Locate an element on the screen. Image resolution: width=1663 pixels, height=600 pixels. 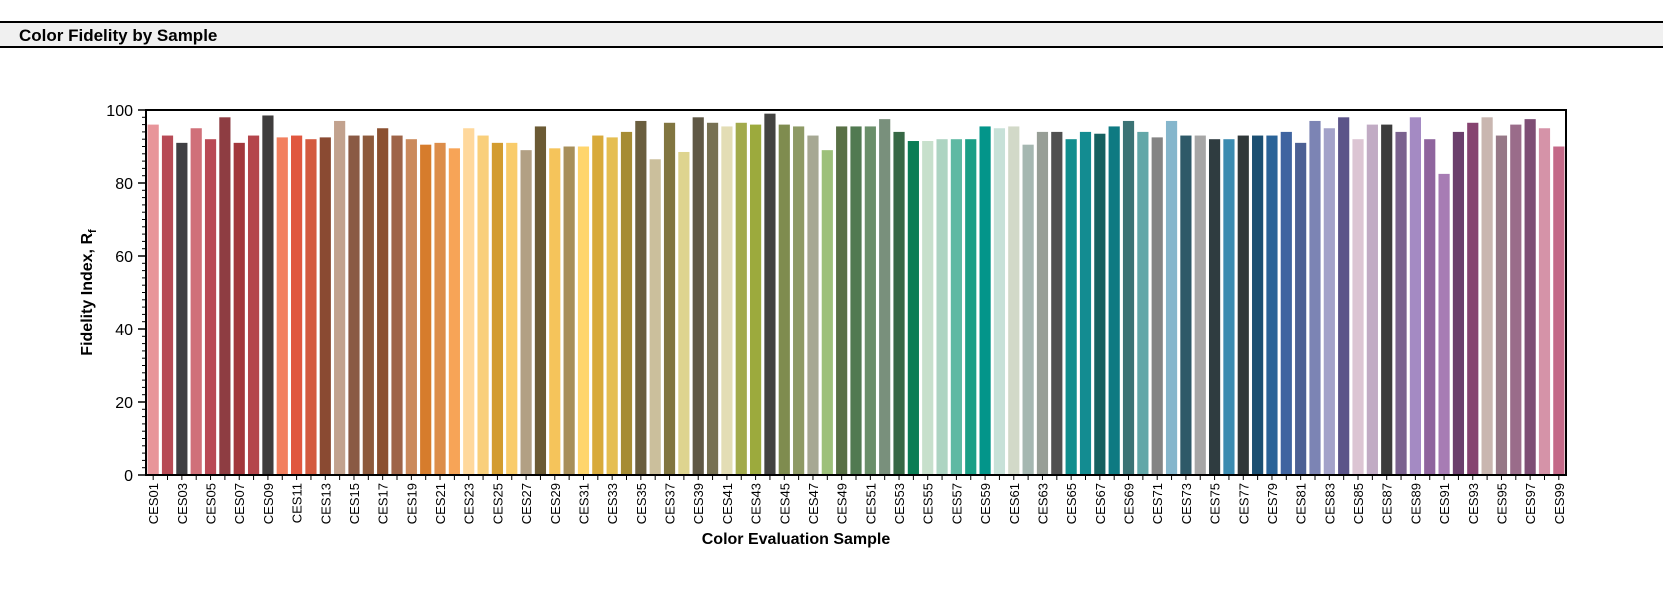
x-tick-label-CES49: CES49 is located at coordinates (842, 503).